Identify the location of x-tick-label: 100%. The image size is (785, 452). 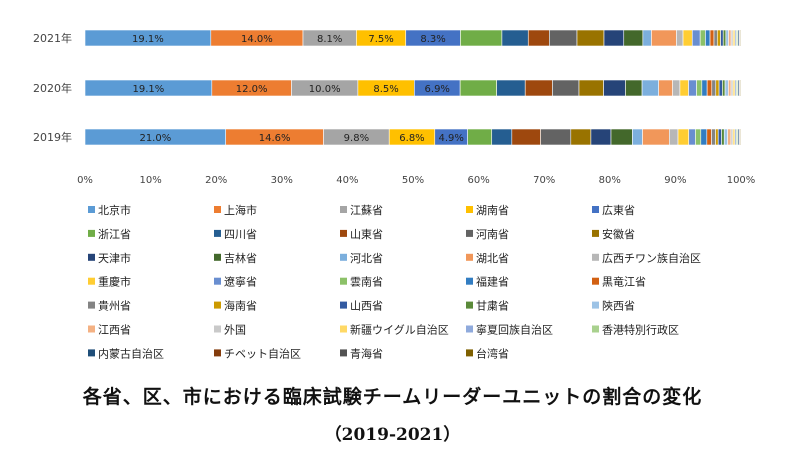
(741, 180).